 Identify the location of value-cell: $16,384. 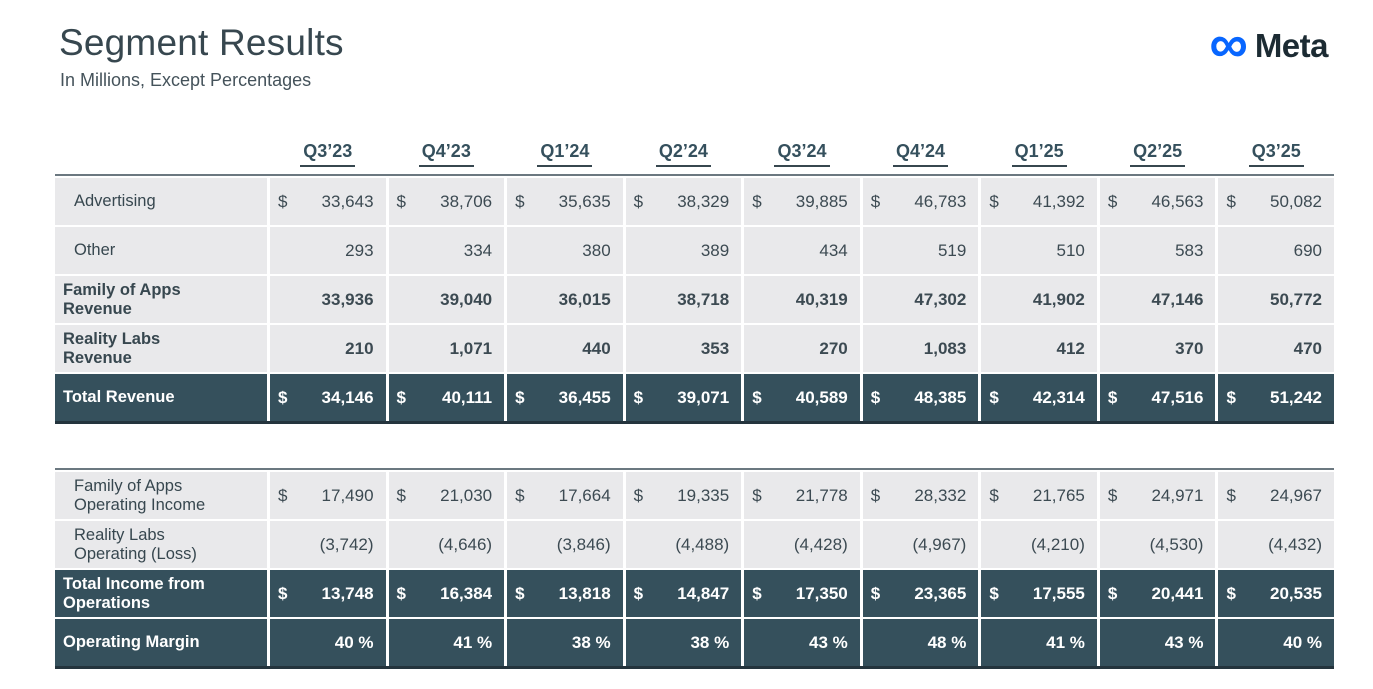
(446, 593).